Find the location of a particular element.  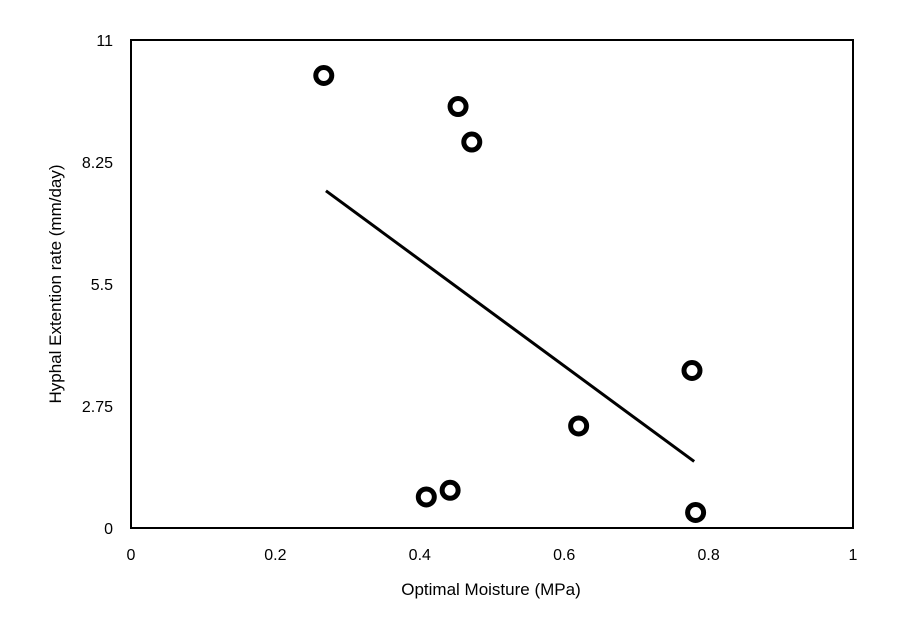

x-tick-label: 0.8 is located at coordinates (708, 555).